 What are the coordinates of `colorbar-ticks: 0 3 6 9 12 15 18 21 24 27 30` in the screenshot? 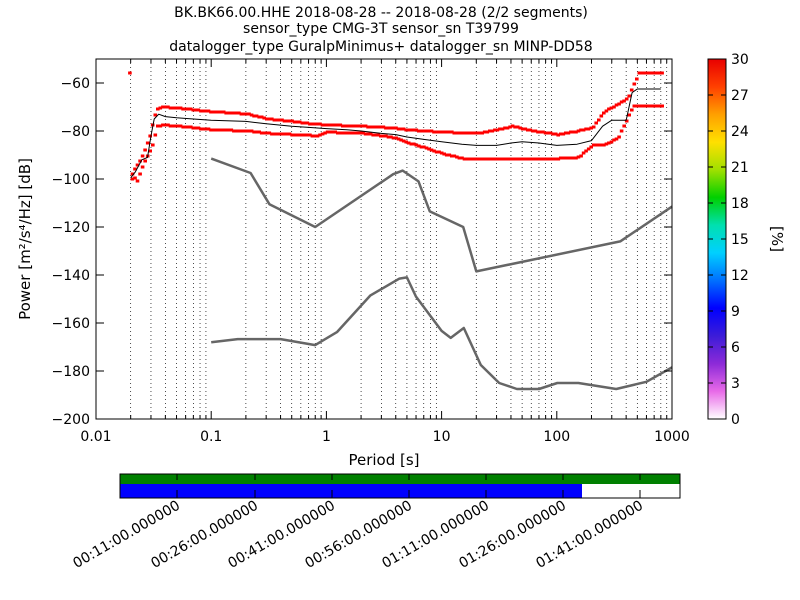 It's located at (728, 240).